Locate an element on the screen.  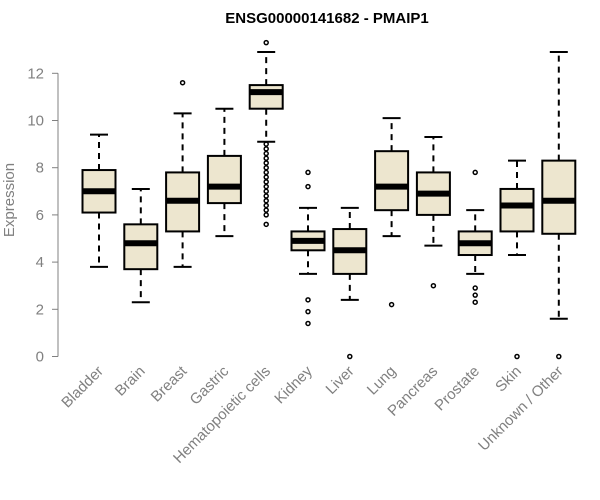
y-tick-label: 6 is located at coordinates (40, 215).